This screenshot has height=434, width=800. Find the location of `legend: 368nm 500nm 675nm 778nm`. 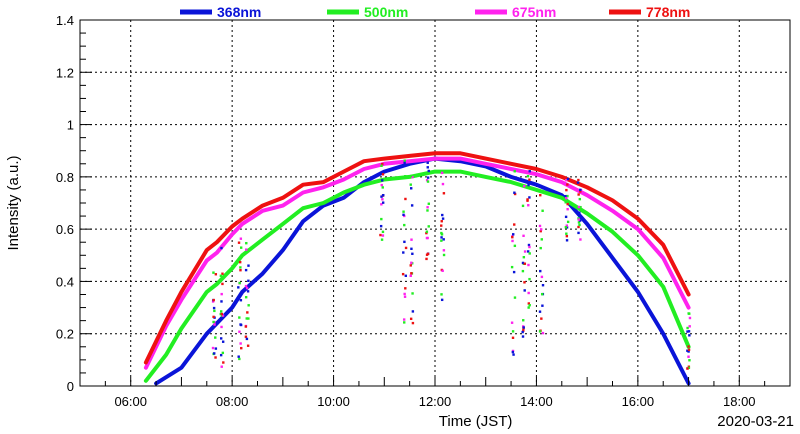

legend: 368nm 500nm 675nm 778nm is located at coordinates (435, 12).